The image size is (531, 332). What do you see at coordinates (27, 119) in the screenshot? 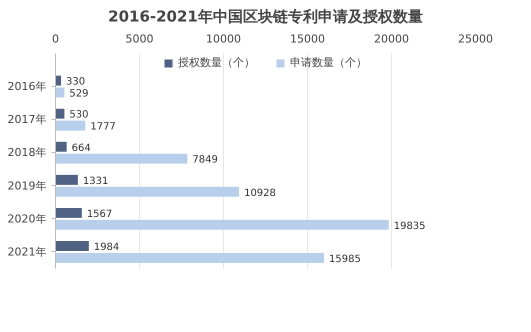
I see `y-tick-label: 2017年` at bounding box center [27, 119].